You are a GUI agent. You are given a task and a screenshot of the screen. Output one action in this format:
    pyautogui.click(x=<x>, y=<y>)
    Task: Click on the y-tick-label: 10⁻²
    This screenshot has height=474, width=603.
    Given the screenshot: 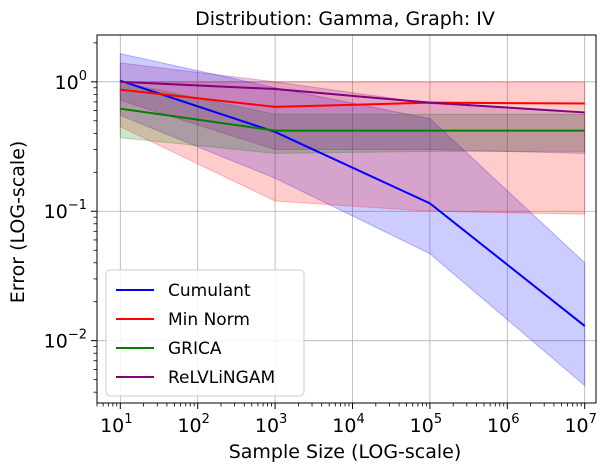 What is the action you would take?
    pyautogui.click(x=65, y=340)
    